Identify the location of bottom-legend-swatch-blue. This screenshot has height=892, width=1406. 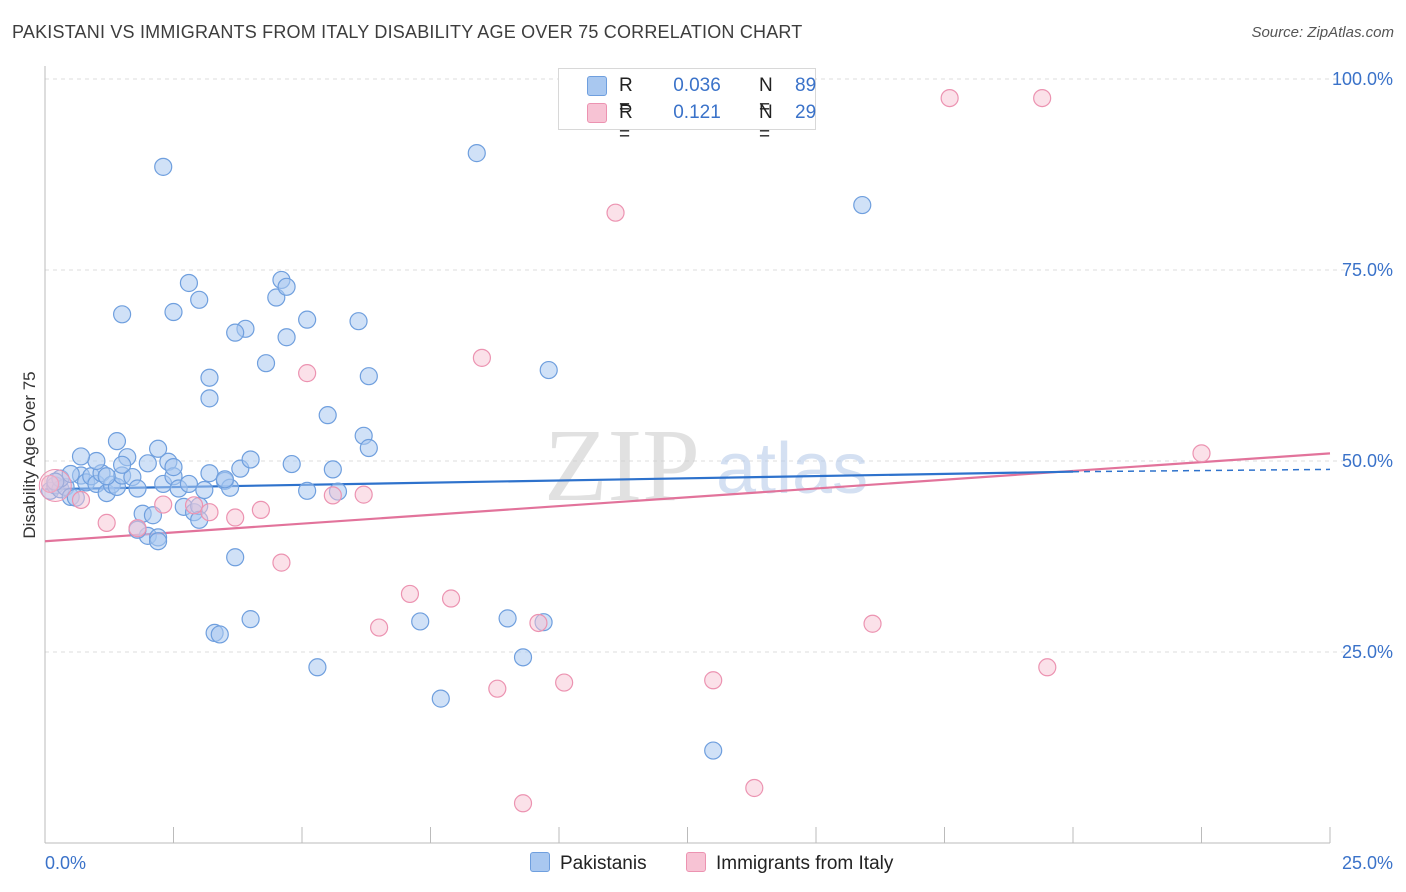
(540, 862).